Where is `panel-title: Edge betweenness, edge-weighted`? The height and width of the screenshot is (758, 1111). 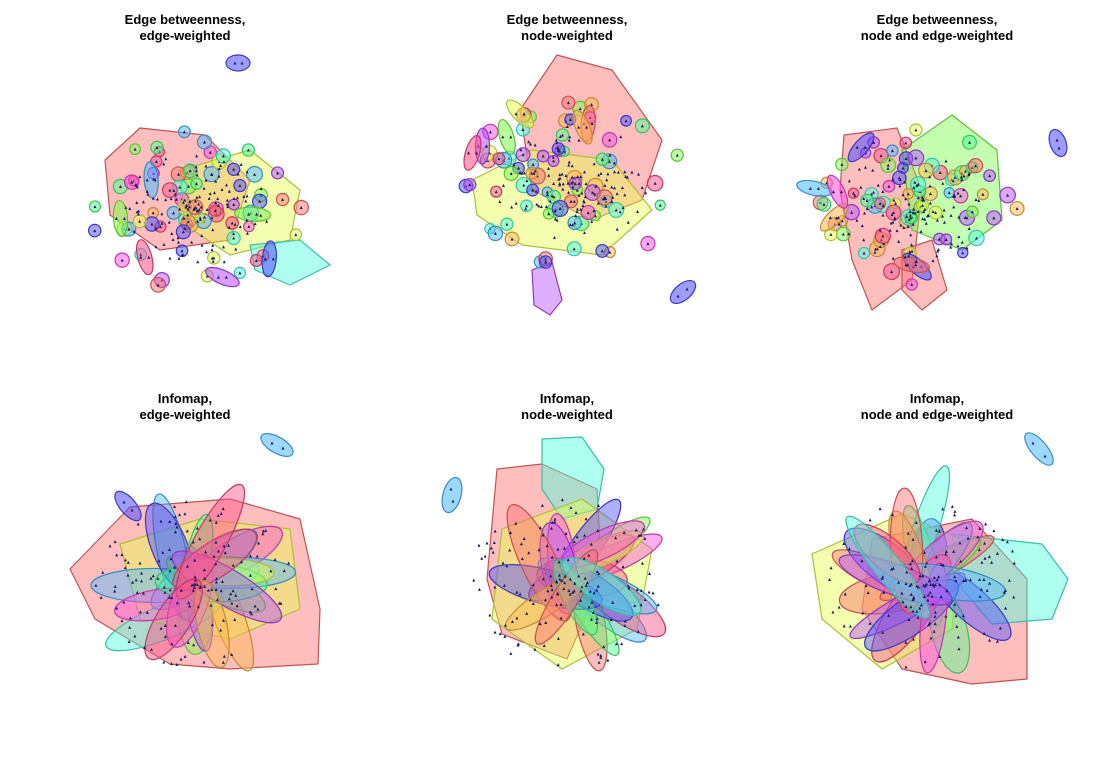 panel-title: Edge betweenness, edge-weighted is located at coordinates (185, 27).